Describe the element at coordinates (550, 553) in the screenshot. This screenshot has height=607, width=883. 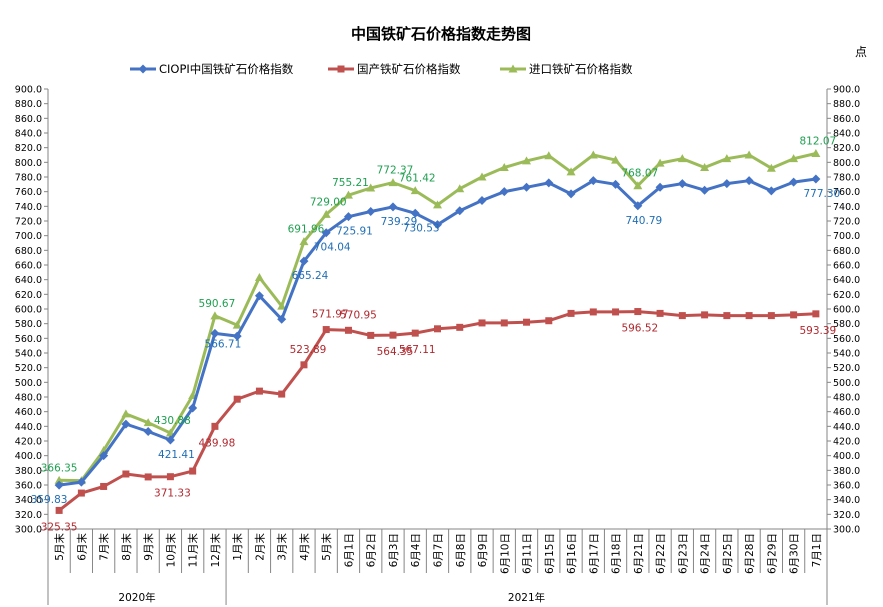
I see `x-tick-label: 6月15日` at that location.